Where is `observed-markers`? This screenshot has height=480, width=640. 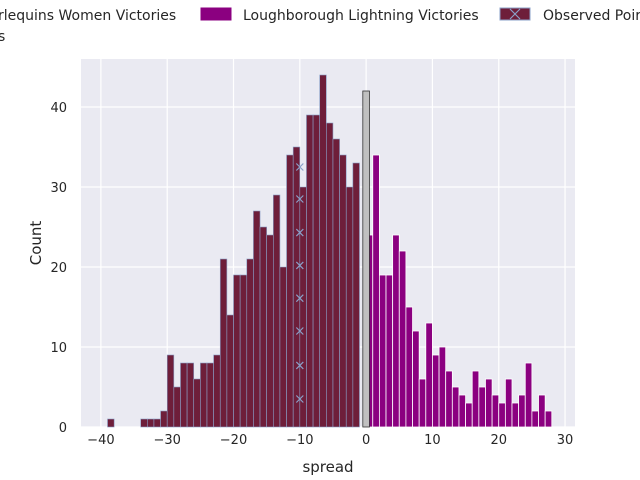 observed-markers is located at coordinates (299, 283).